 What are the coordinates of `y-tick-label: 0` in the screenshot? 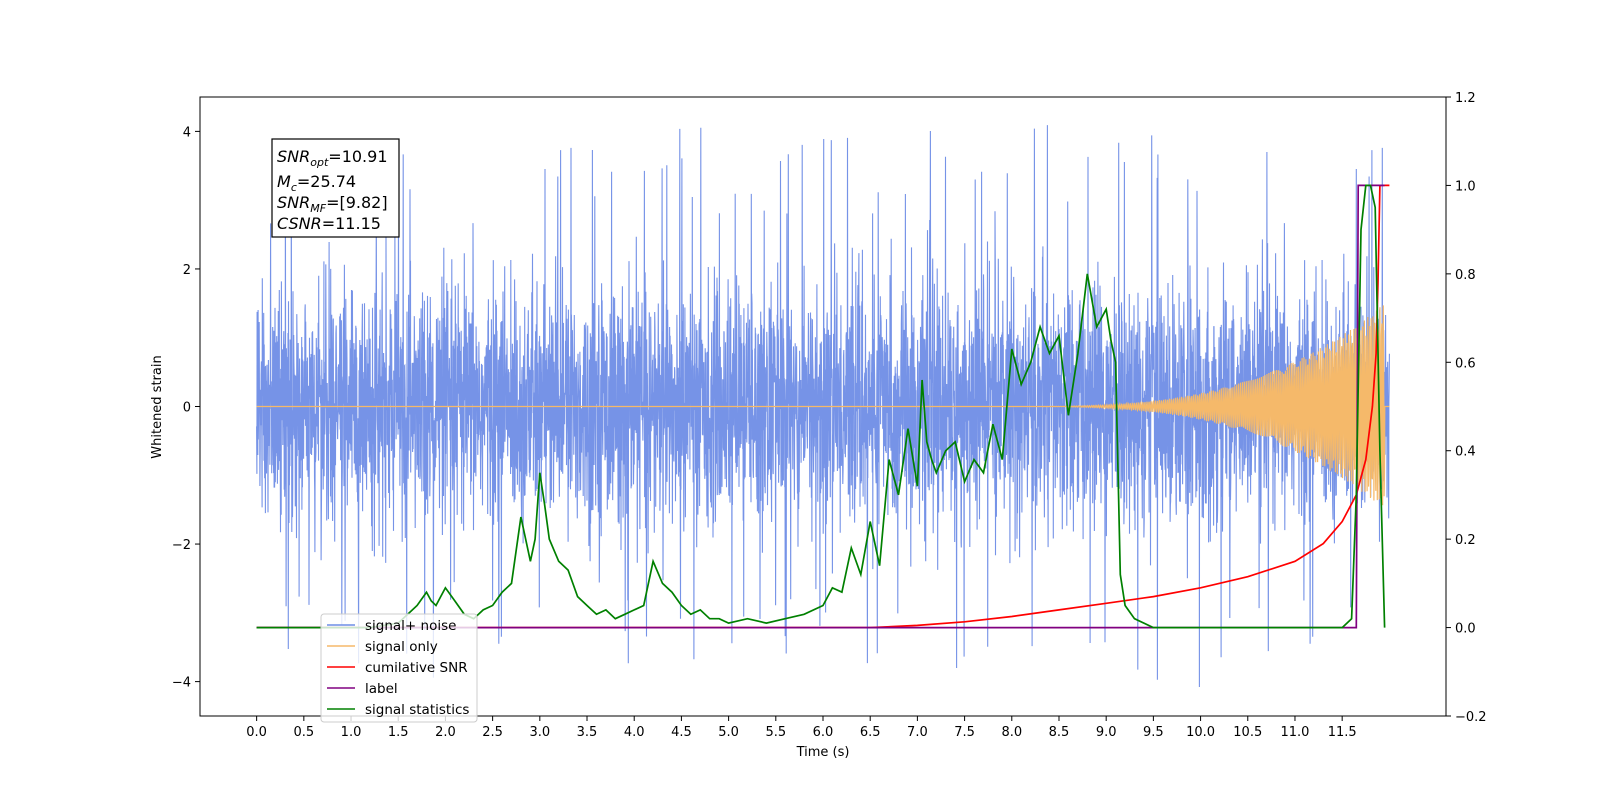 It's located at (187, 408).